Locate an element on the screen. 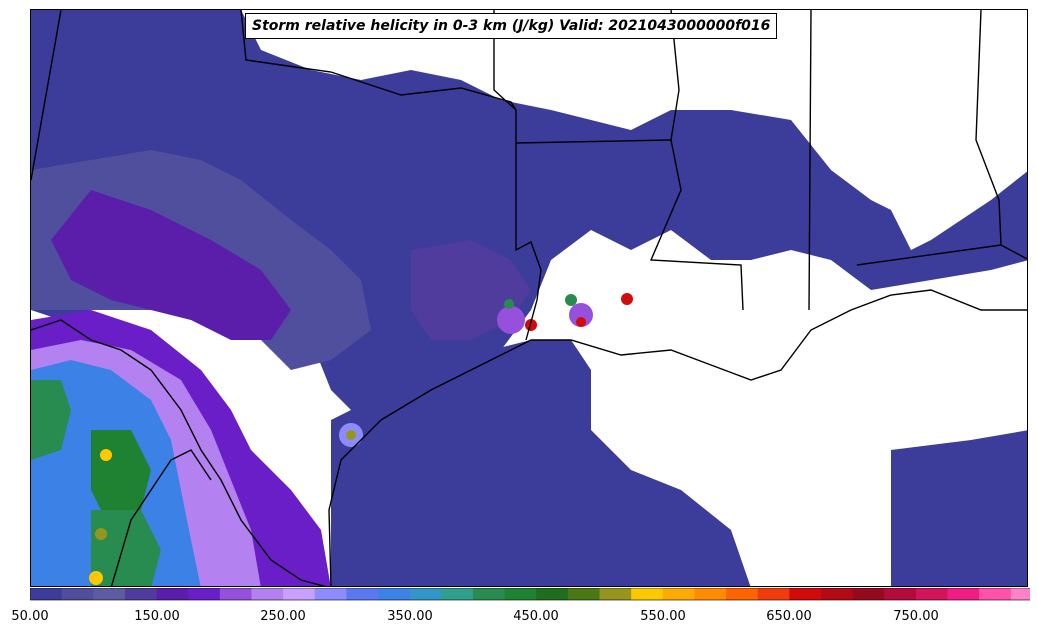  colorbar-tick-label-5: 550.00 is located at coordinates (663, 616).